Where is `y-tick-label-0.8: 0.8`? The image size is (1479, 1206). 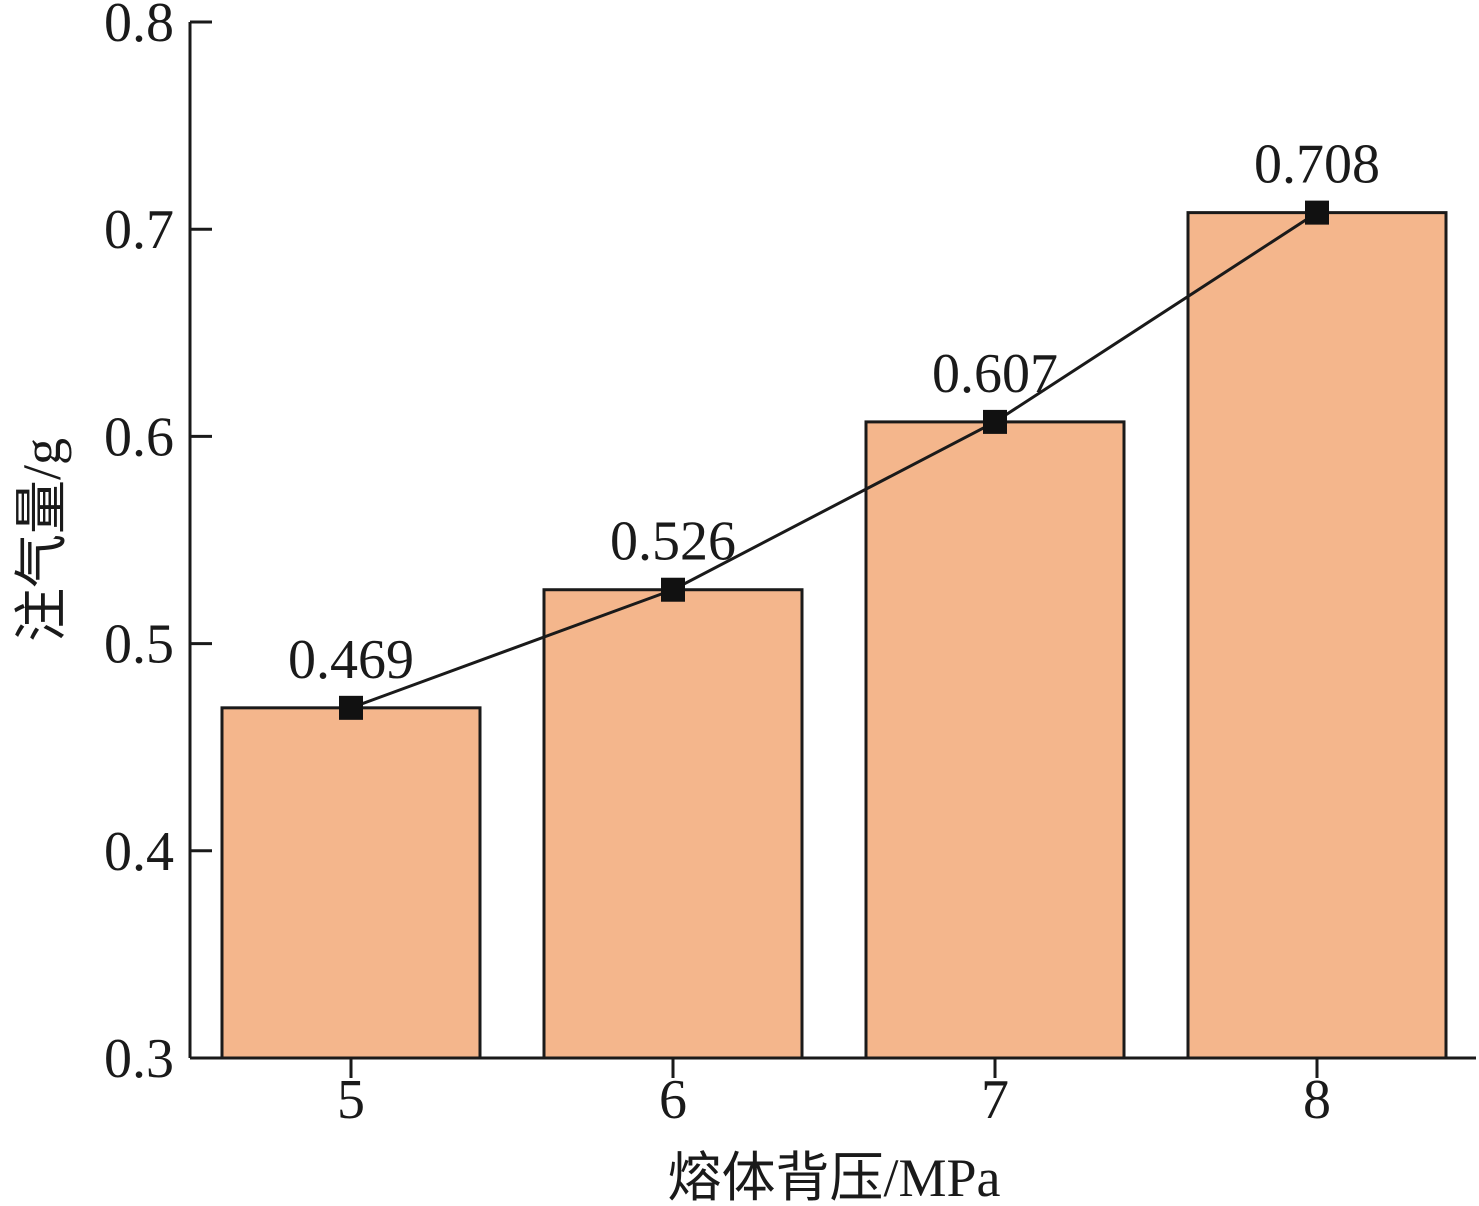
y-tick-label-0.8: 0.8 is located at coordinates (139, 27).